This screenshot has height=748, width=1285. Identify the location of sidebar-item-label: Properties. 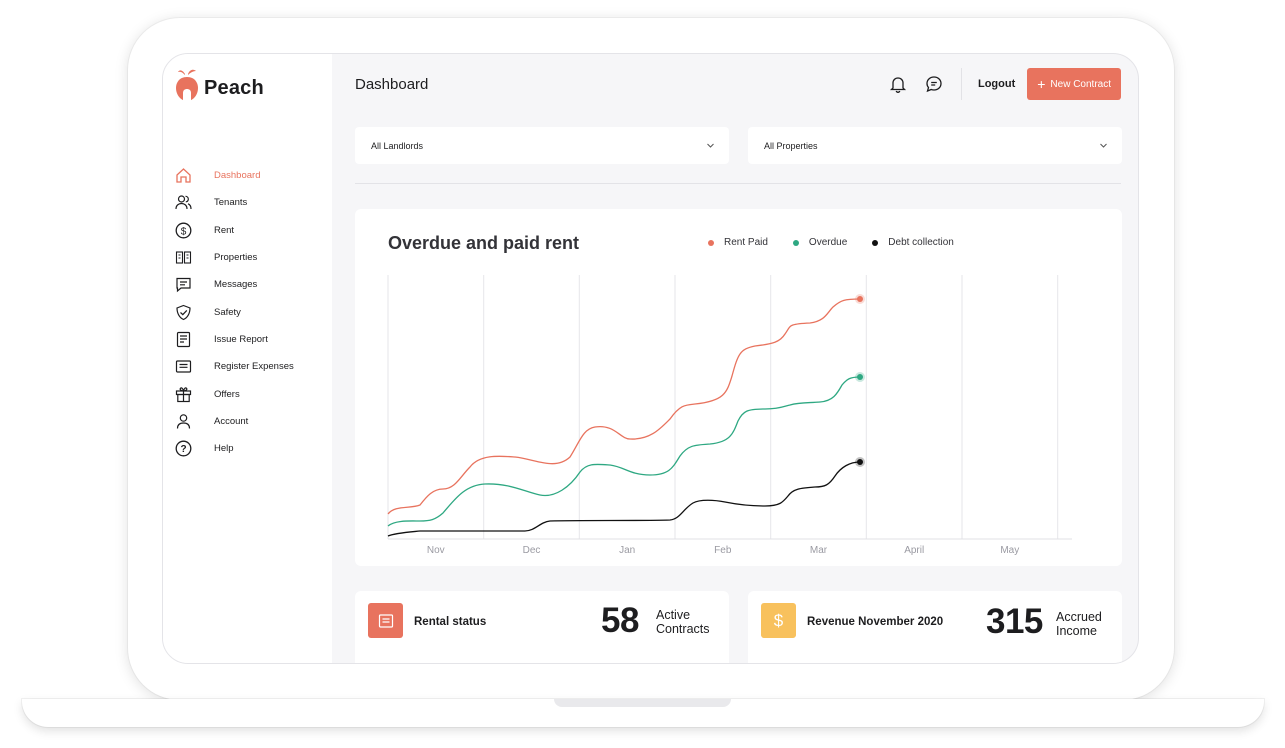
(236, 258).